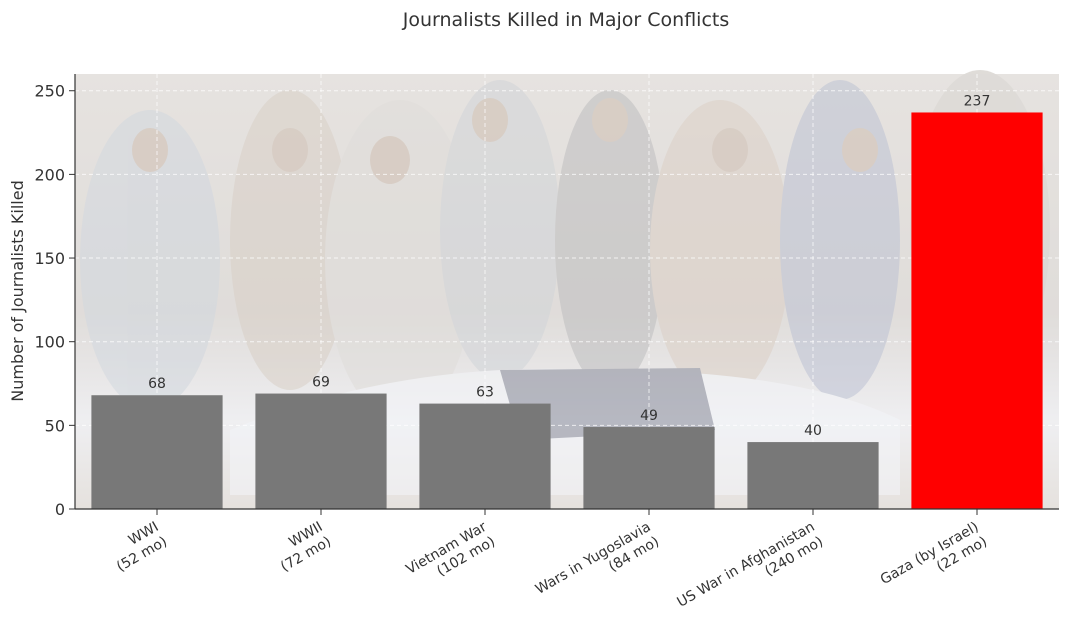 This screenshot has height=641, width=1068. I want to click on bar-value-label: 68, so click(157, 384).